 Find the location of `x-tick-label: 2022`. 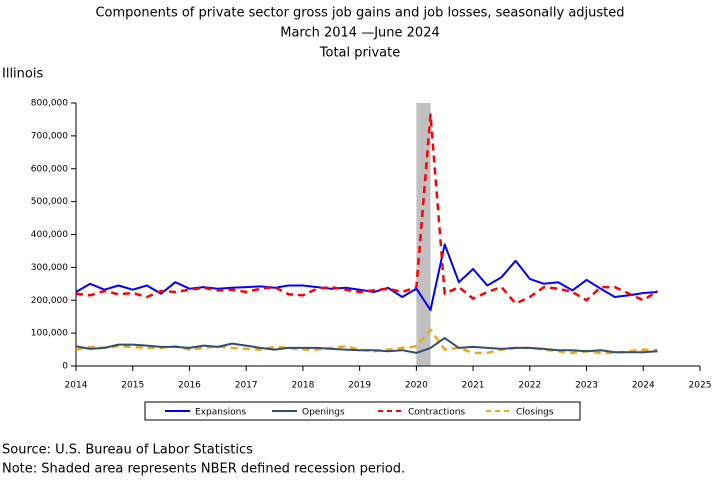

x-tick-label: 2022 is located at coordinates (529, 386).